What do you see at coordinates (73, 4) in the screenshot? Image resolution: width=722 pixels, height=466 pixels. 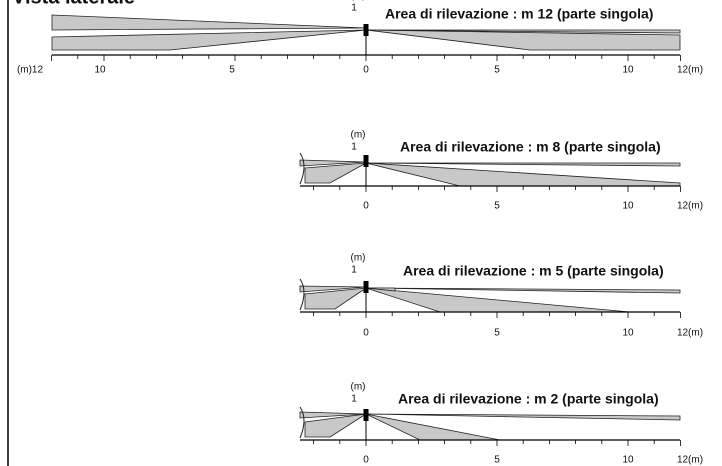 I see `page-title: Vista laterale` at bounding box center [73, 4].